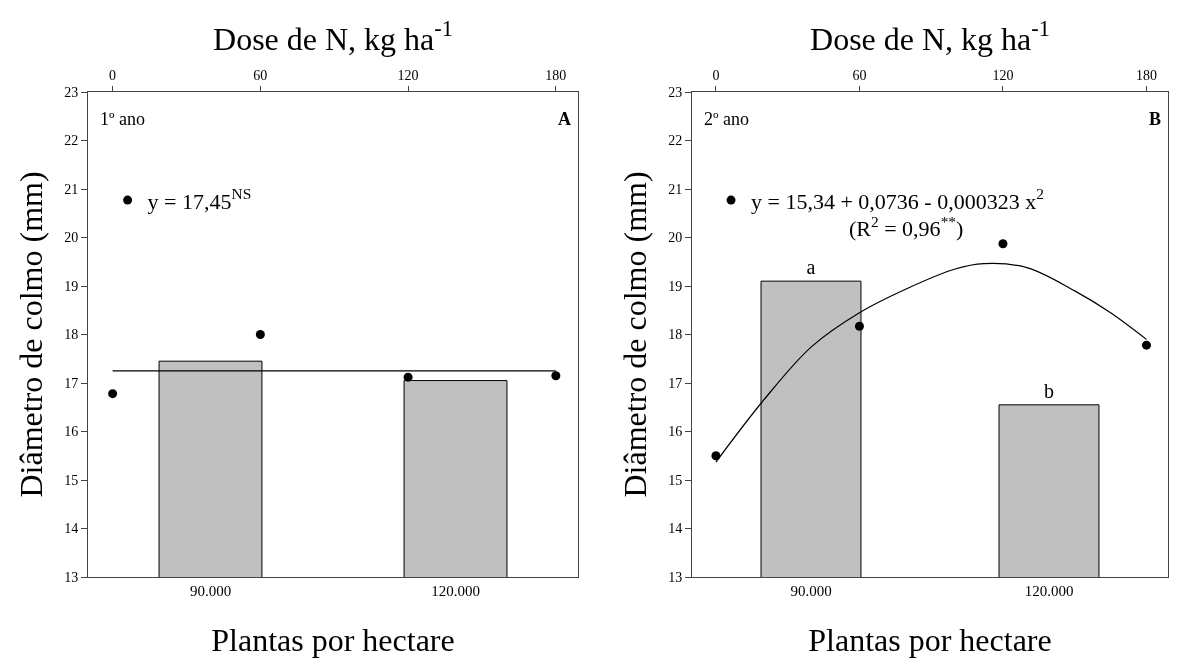  Describe the element at coordinates (727, 119) in the screenshot. I see `annotation: 2º ano` at that location.